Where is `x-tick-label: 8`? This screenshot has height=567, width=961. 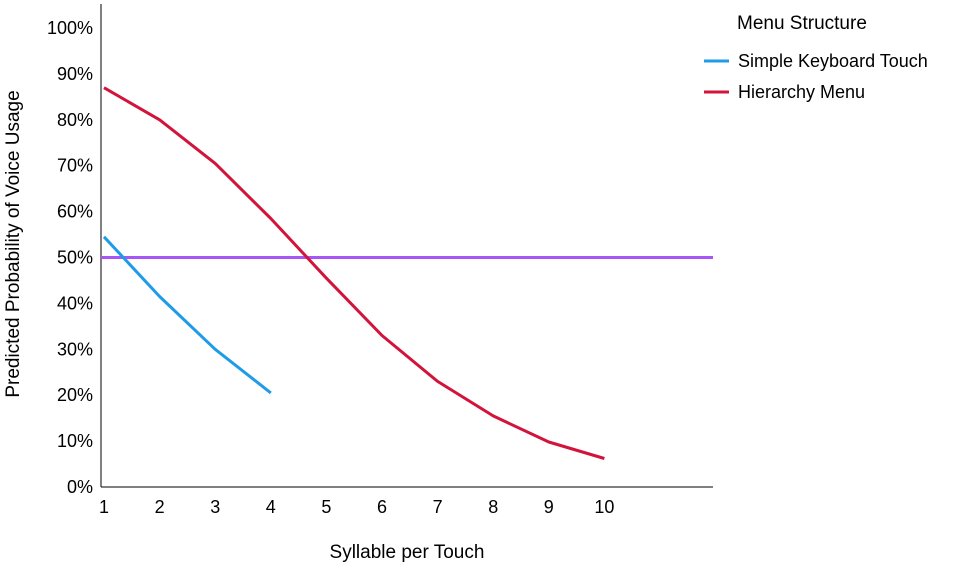
x-tick-label: 8 is located at coordinates (493, 507).